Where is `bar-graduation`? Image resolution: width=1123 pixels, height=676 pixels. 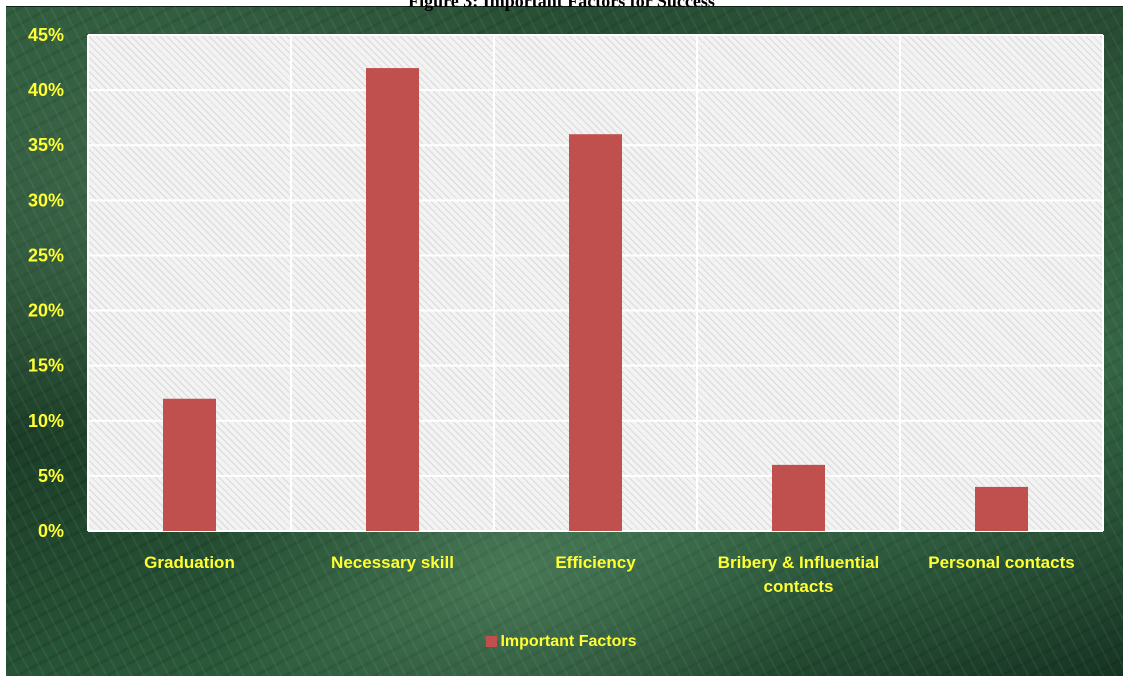 bar-graduation is located at coordinates (189, 464).